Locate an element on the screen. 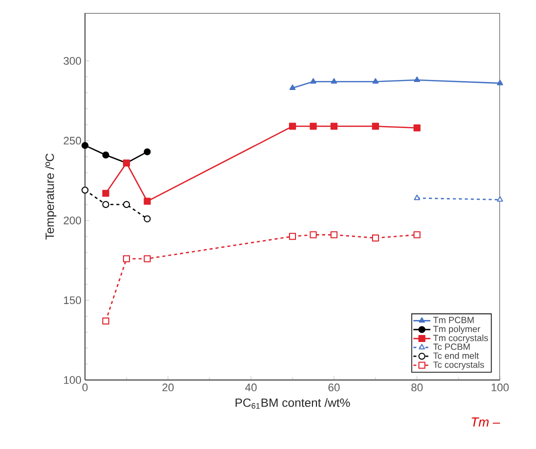  y-tick-label: 200 is located at coordinates (73, 220).